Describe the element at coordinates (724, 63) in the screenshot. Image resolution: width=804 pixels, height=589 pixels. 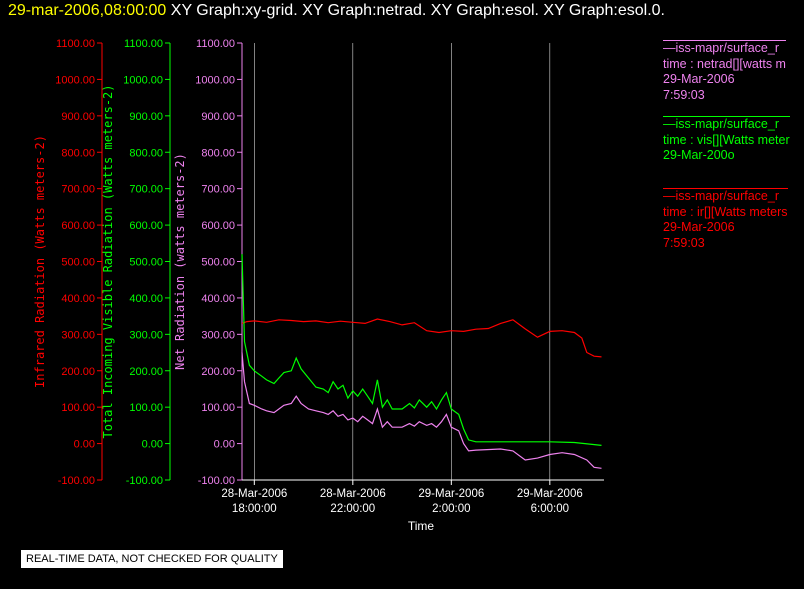
I see `legend-variable: time : netrad[][watts m` at that location.